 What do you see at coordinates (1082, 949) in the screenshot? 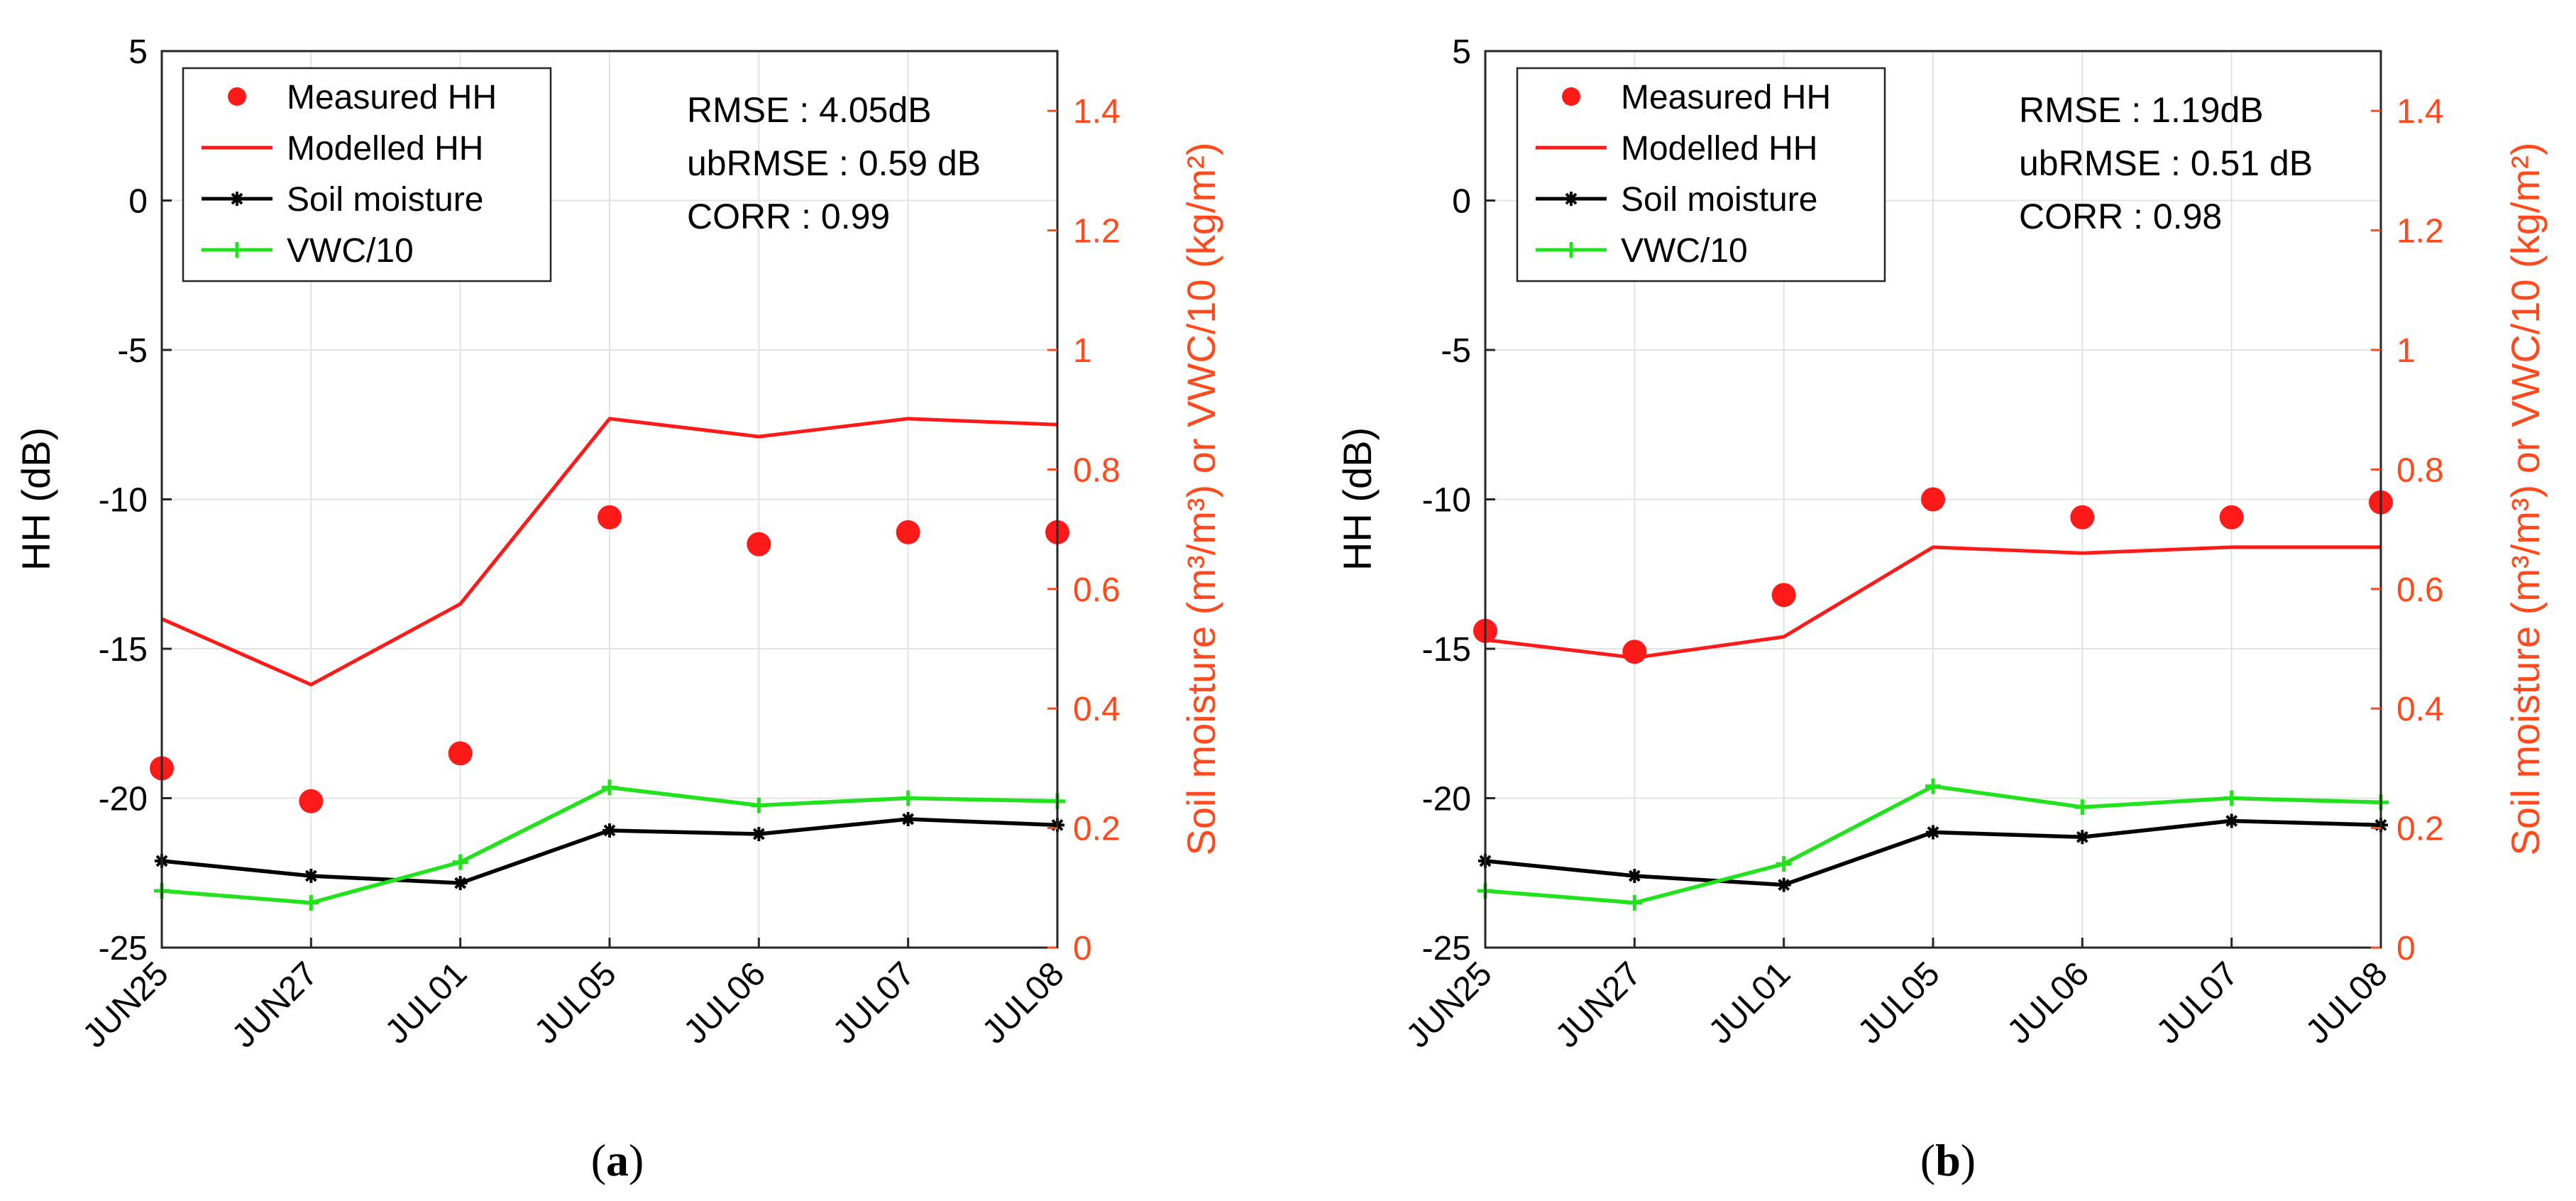
I see `right-tick-label: 0` at bounding box center [1082, 949].